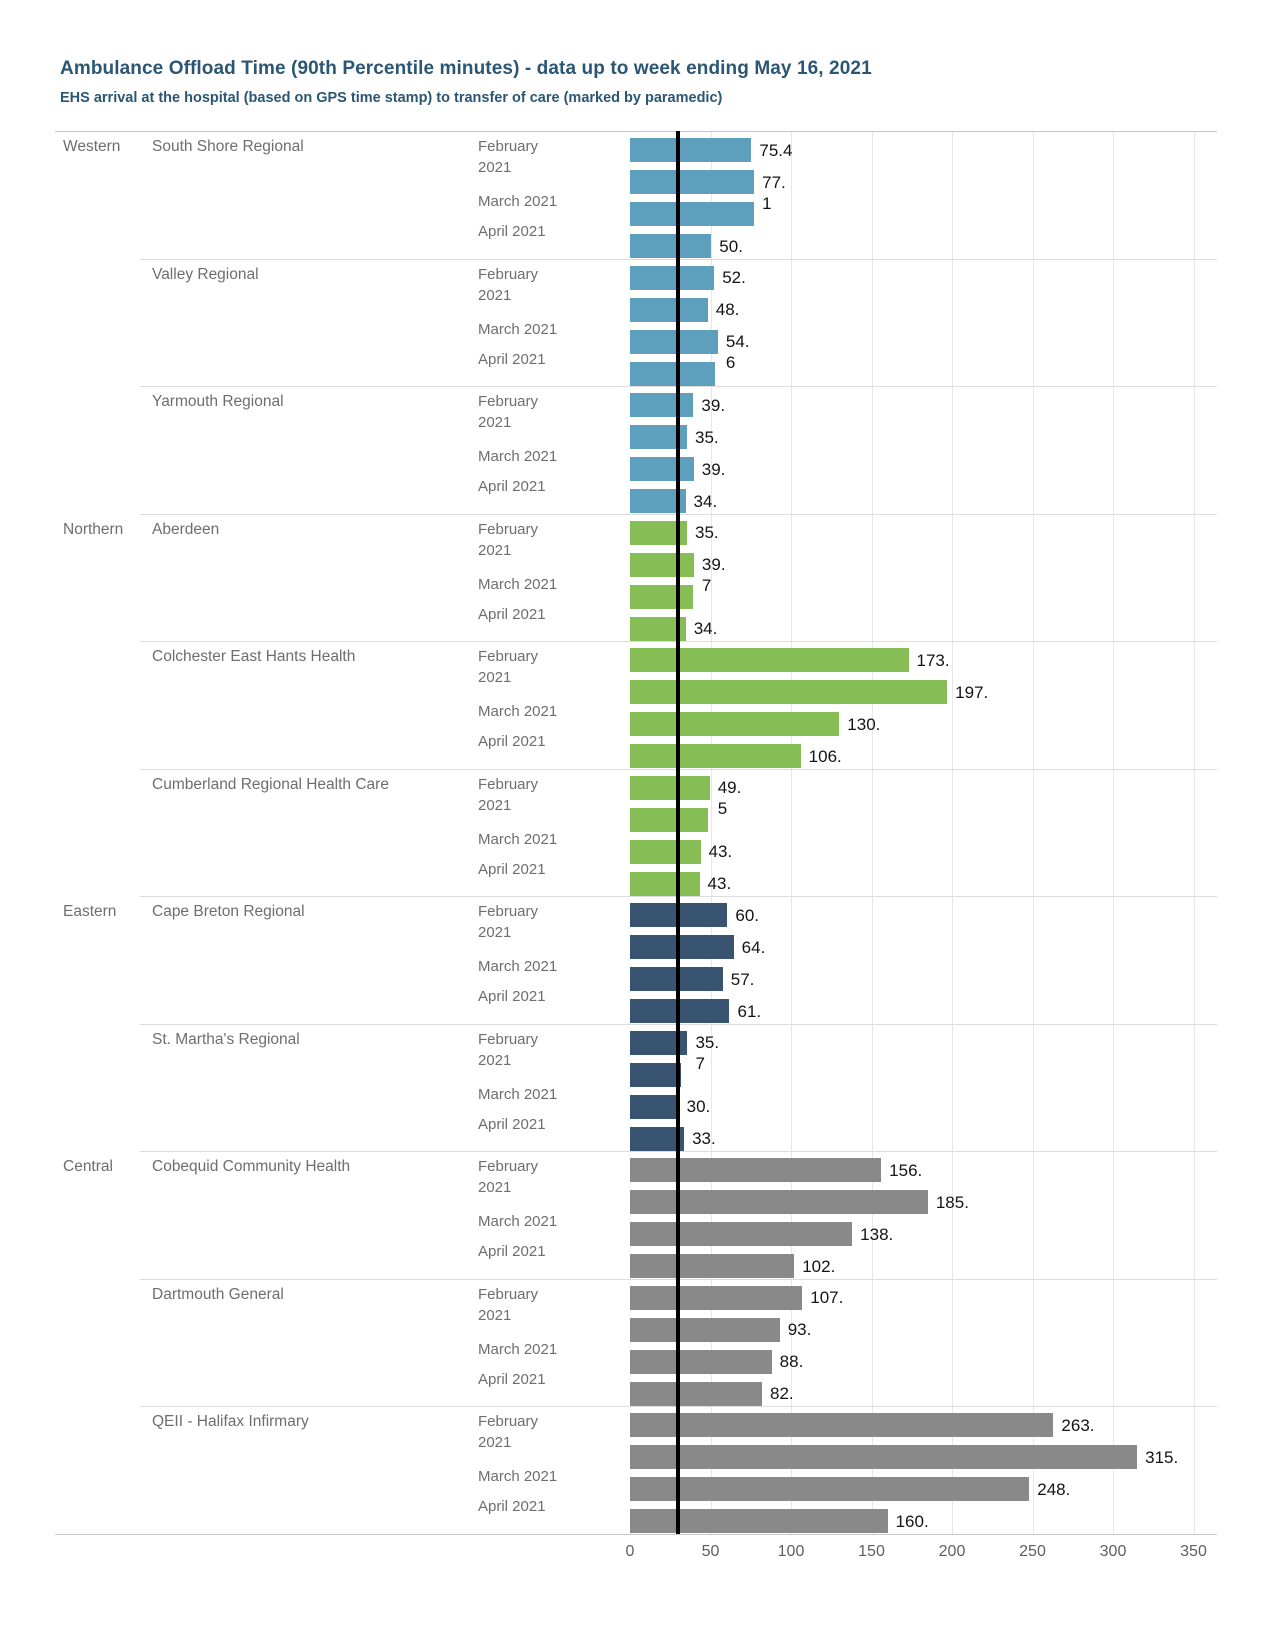  What do you see at coordinates (92, 146) in the screenshot?
I see `zone-label: Western` at bounding box center [92, 146].